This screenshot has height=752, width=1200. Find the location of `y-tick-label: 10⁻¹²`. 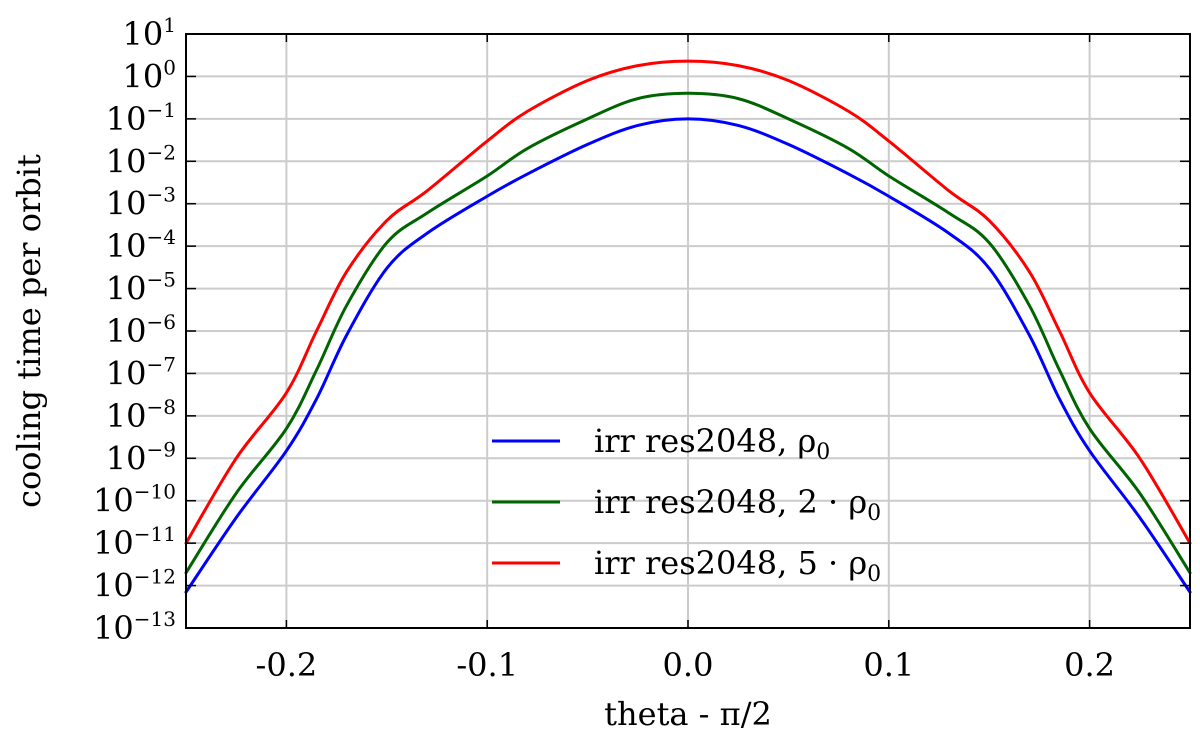

y-tick-label: 10⁻¹² is located at coordinates (134, 585).